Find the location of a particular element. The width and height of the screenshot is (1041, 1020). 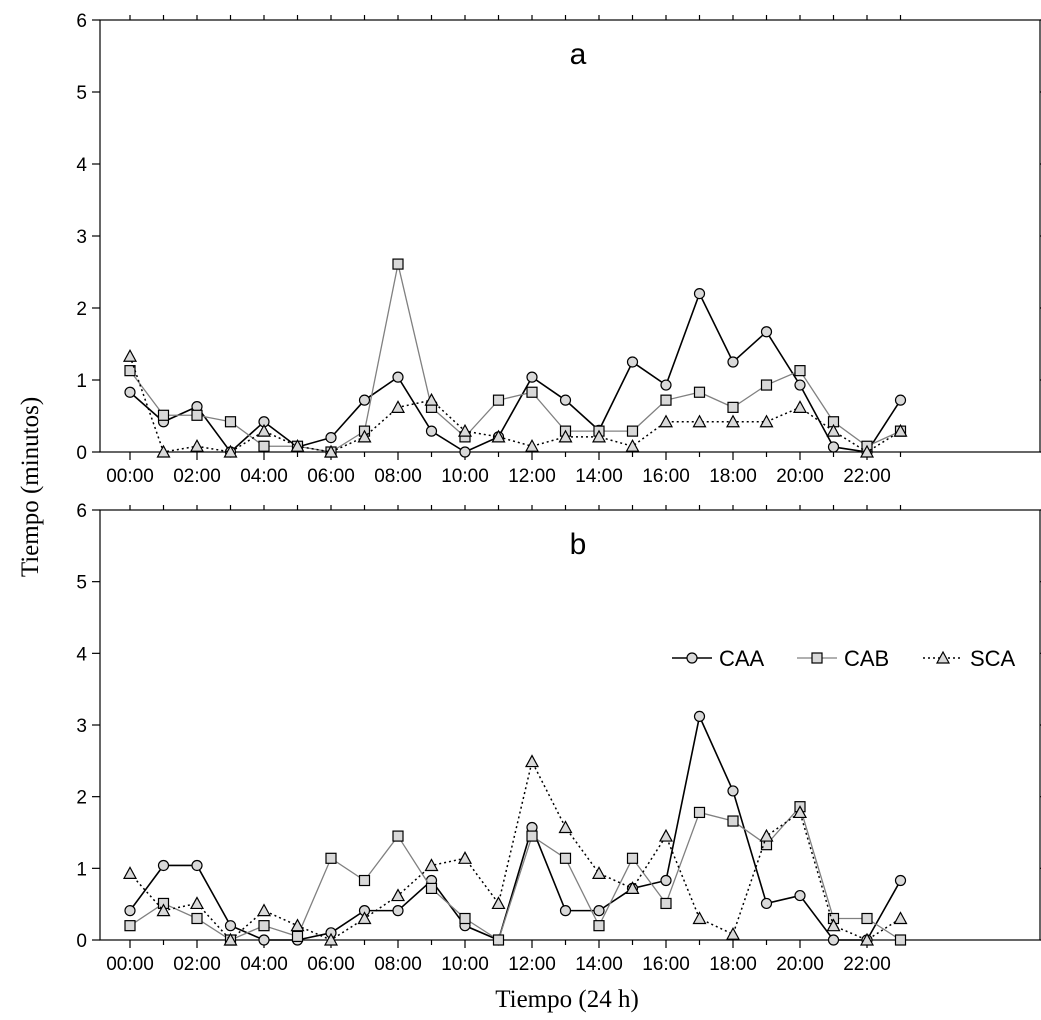

legend-label: CAA is located at coordinates (742, 658).